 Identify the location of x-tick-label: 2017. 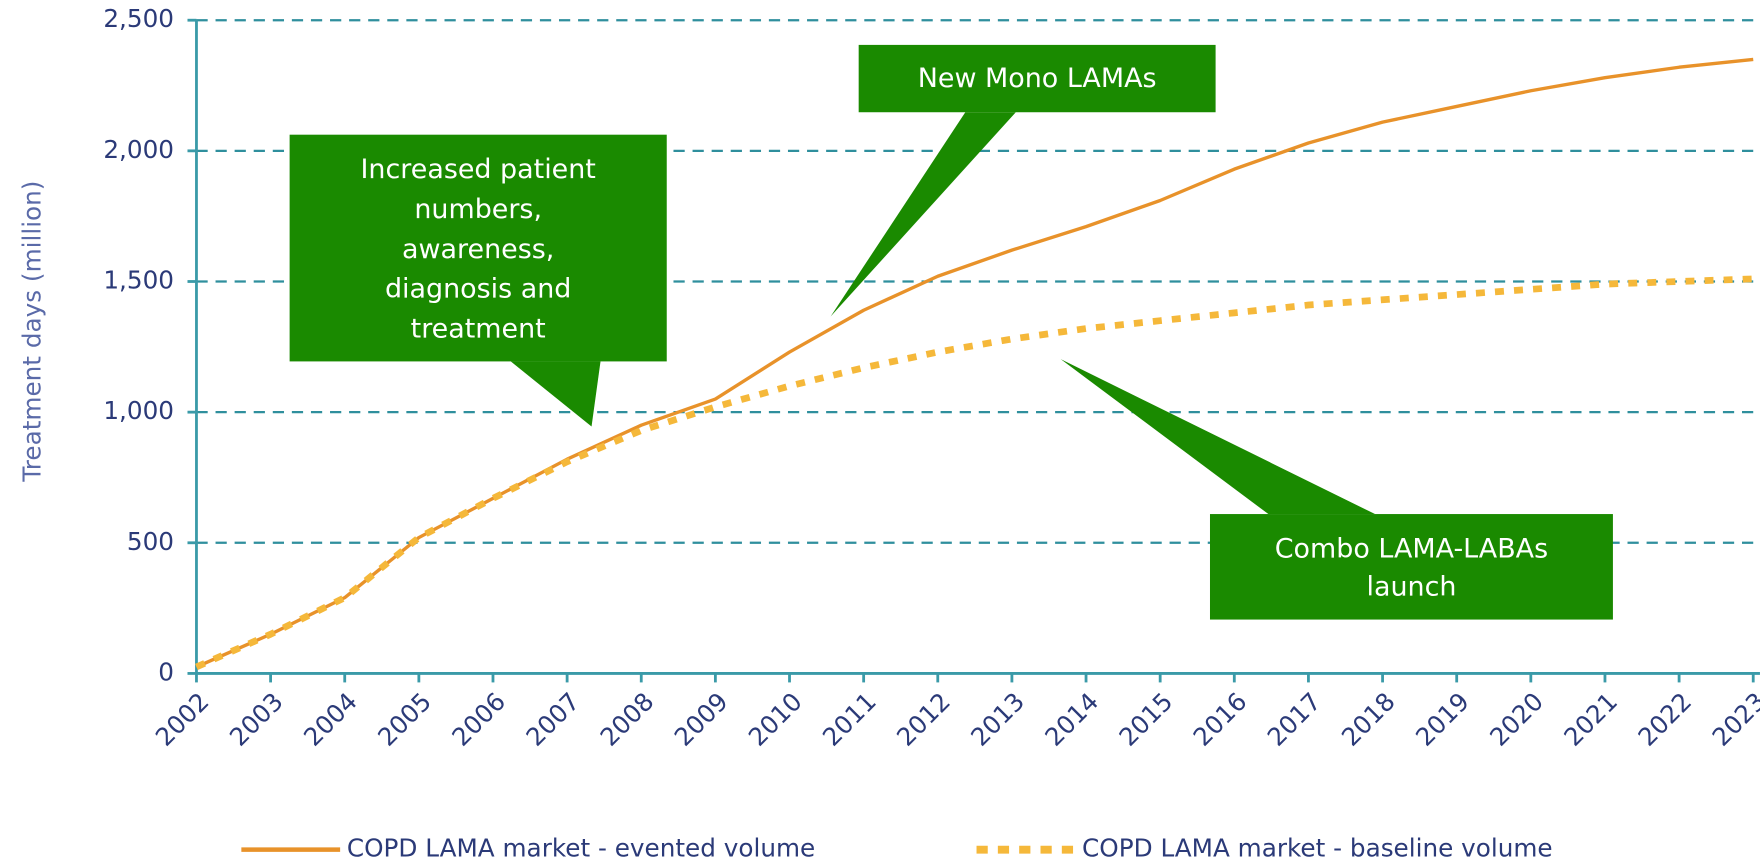
(1294, 719).